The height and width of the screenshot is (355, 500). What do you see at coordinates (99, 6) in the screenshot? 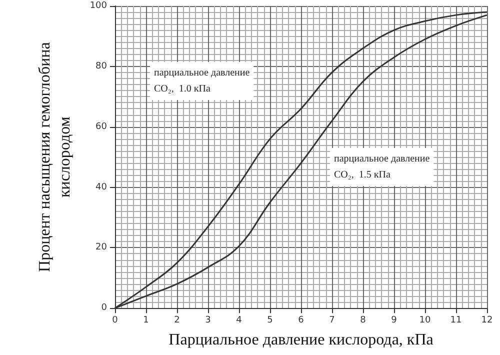
I see `y-tick-label: 100` at bounding box center [99, 6].